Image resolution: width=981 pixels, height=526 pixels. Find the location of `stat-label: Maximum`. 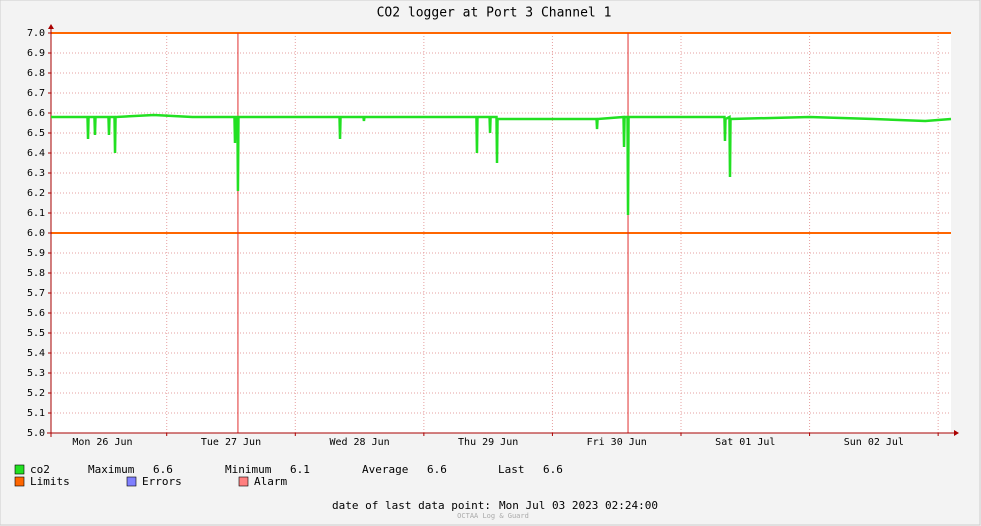

stat-label: Maximum is located at coordinates (111, 469).